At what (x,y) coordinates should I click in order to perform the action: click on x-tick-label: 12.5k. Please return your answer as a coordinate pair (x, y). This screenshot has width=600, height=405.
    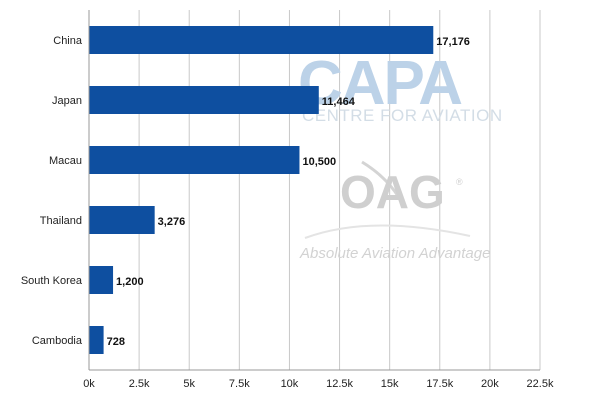
    Looking at the image, I should click on (339, 384).